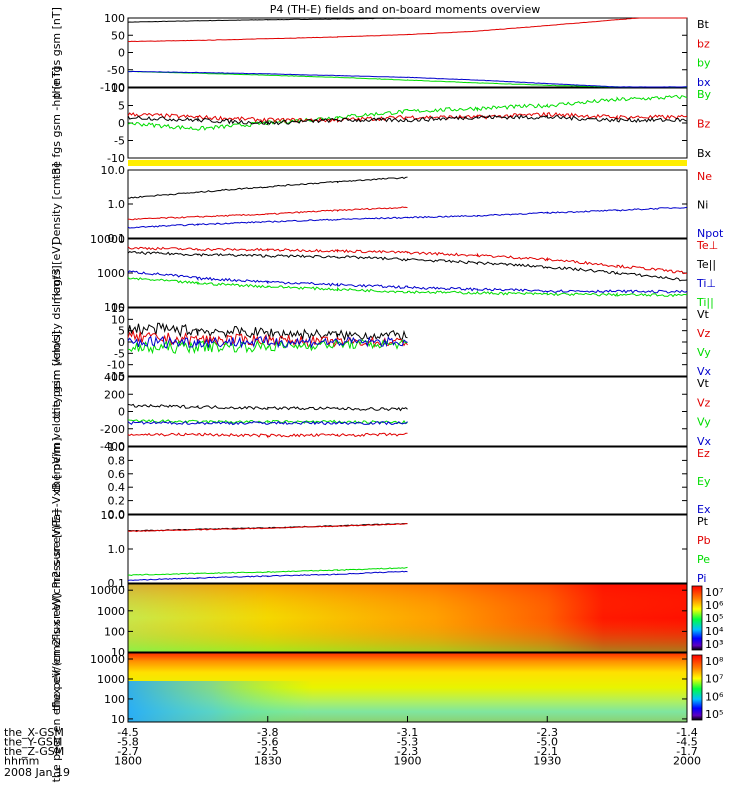 The width and height of the screenshot is (750, 800). What do you see at coordinates (119, 353) in the screenshot?
I see `y-tick-label: -5` at bounding box center [119, 353].